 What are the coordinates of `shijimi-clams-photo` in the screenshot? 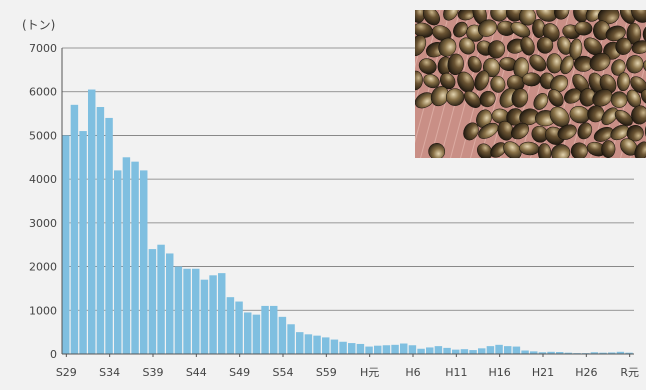 It's located at (530, 84).